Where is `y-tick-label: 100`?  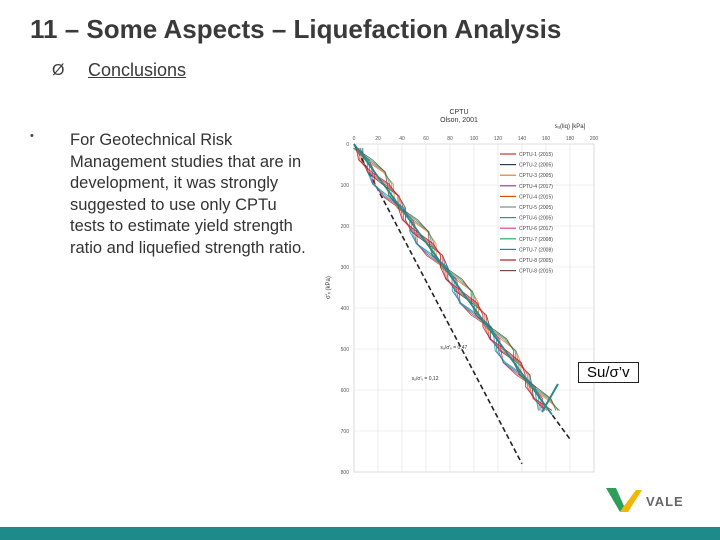
y-tick-label: 100 is located at coordinates (345, 186).